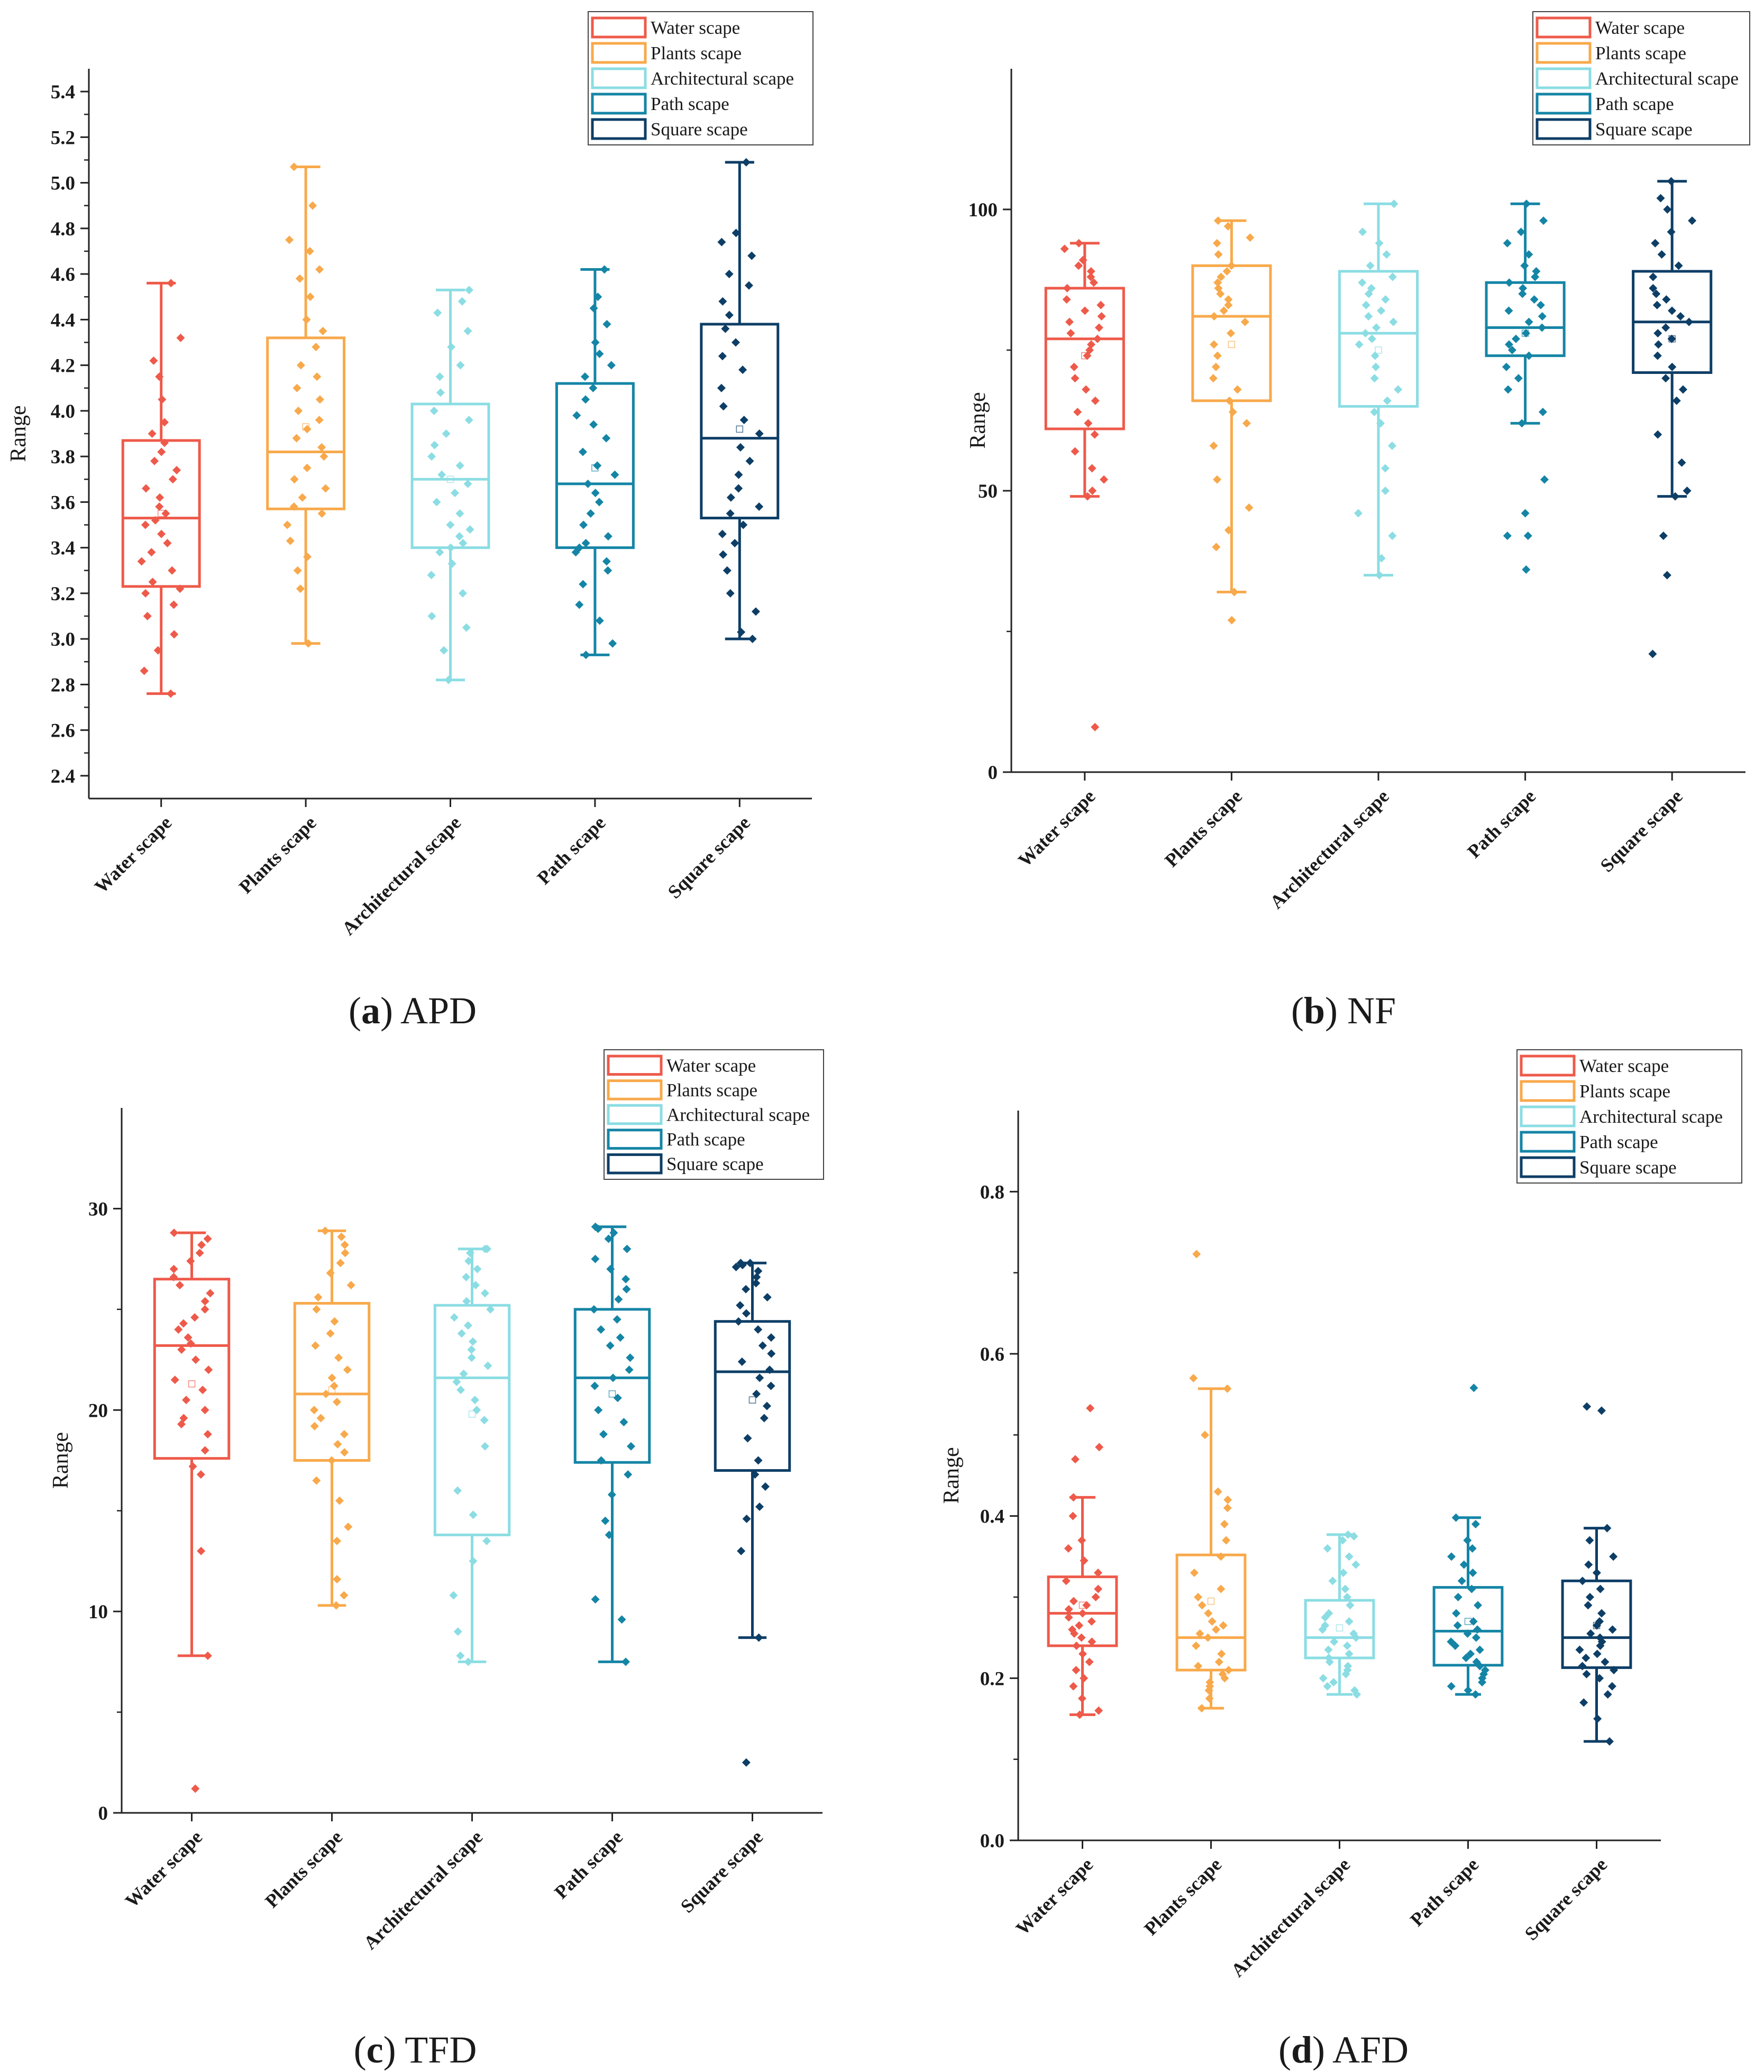 The height and width of the screenshot is (2072, 1764). I want to click on legend-frame, so click(1629, 1116).